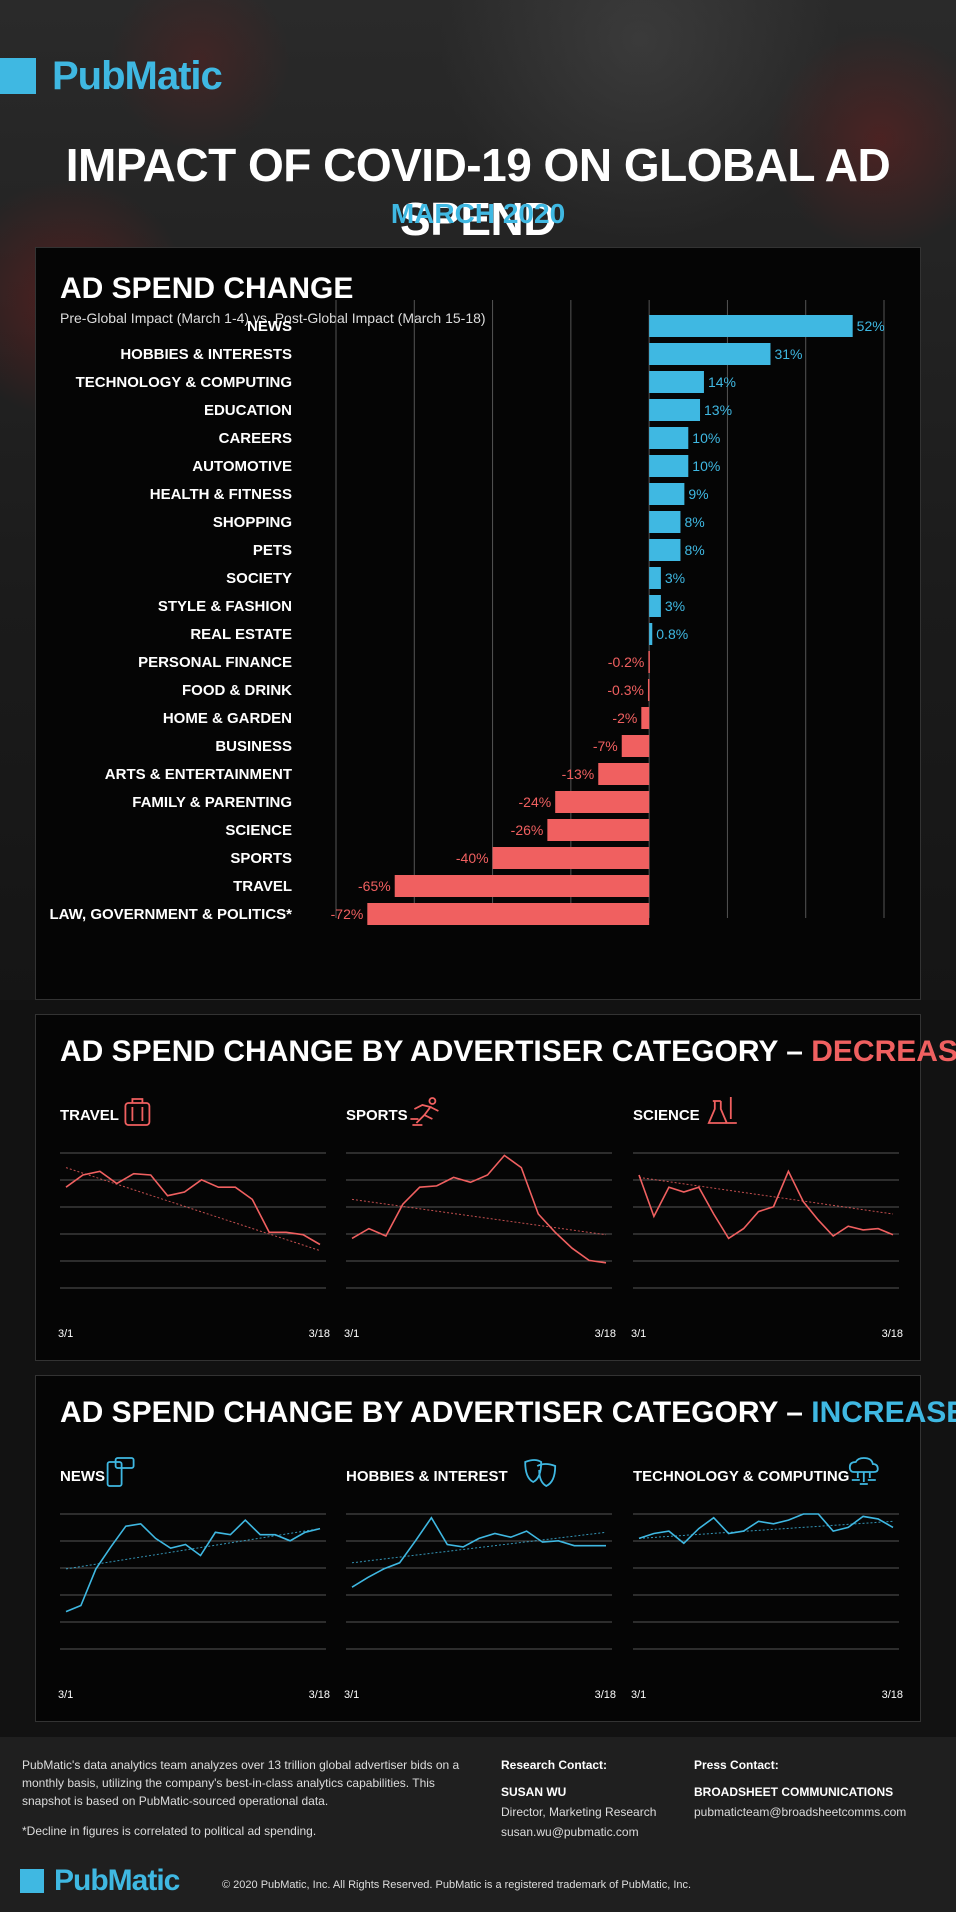  What do you see at coordinates (237, 690) in the screenshot?
I see `bar-category-label: FOOD & DRINK` at bounding box center [237, 690].